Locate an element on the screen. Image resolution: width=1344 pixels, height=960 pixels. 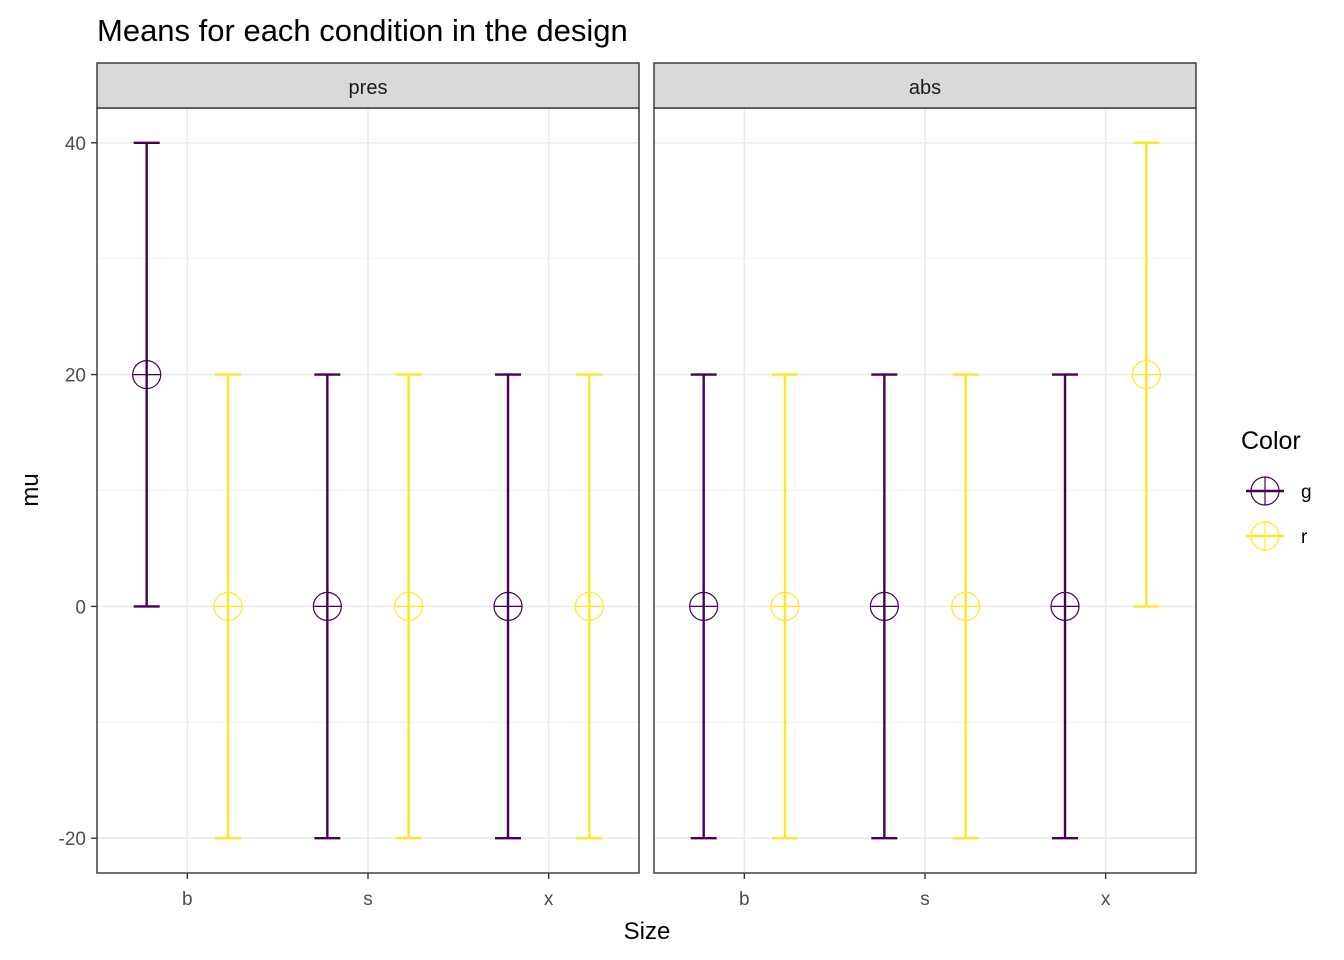
series-r is located at coordinates (408, 606).